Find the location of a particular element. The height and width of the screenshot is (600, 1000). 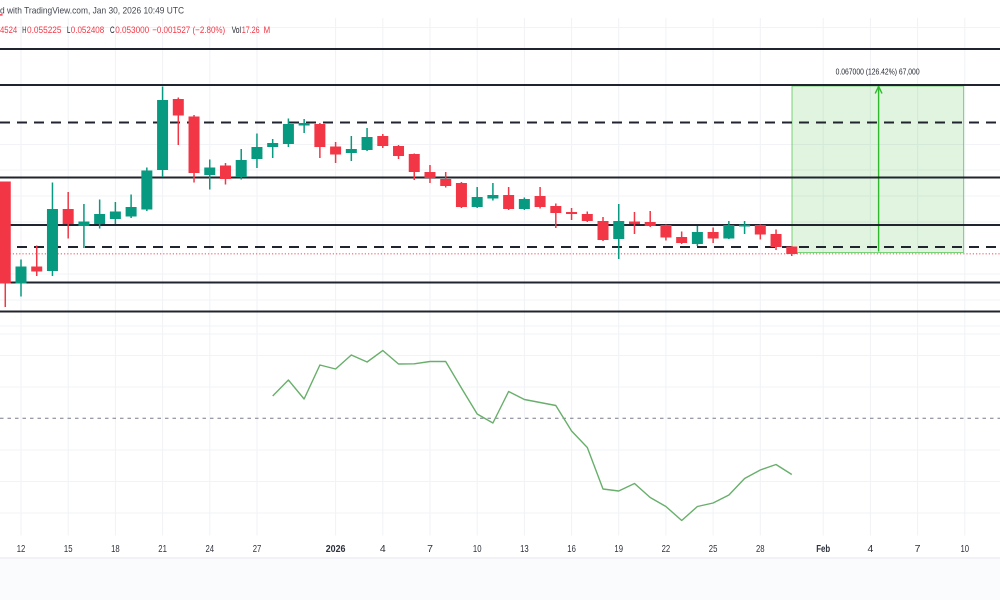

svg-text: 24 is located at coordinates (210, 549).